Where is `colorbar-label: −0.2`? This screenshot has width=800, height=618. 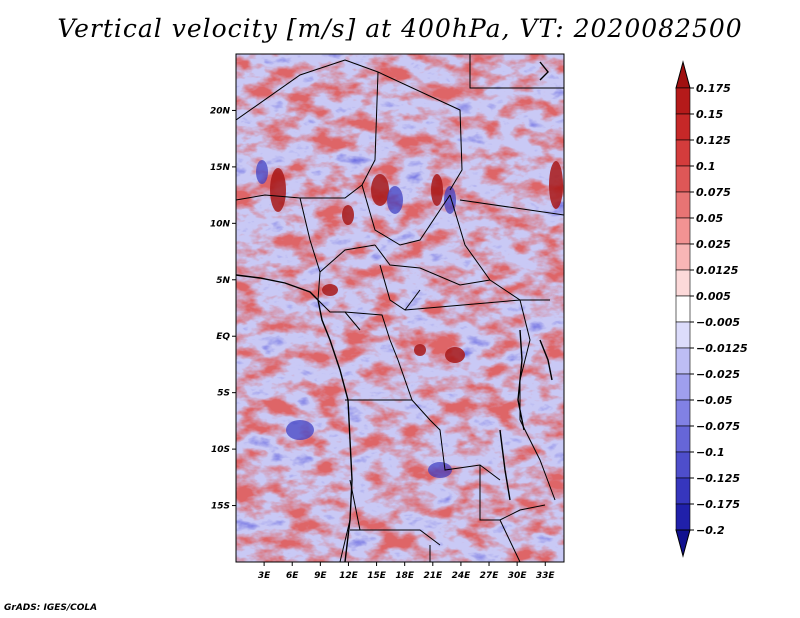
colorbar-label: −0.2 is located at coordinates (710, 530).